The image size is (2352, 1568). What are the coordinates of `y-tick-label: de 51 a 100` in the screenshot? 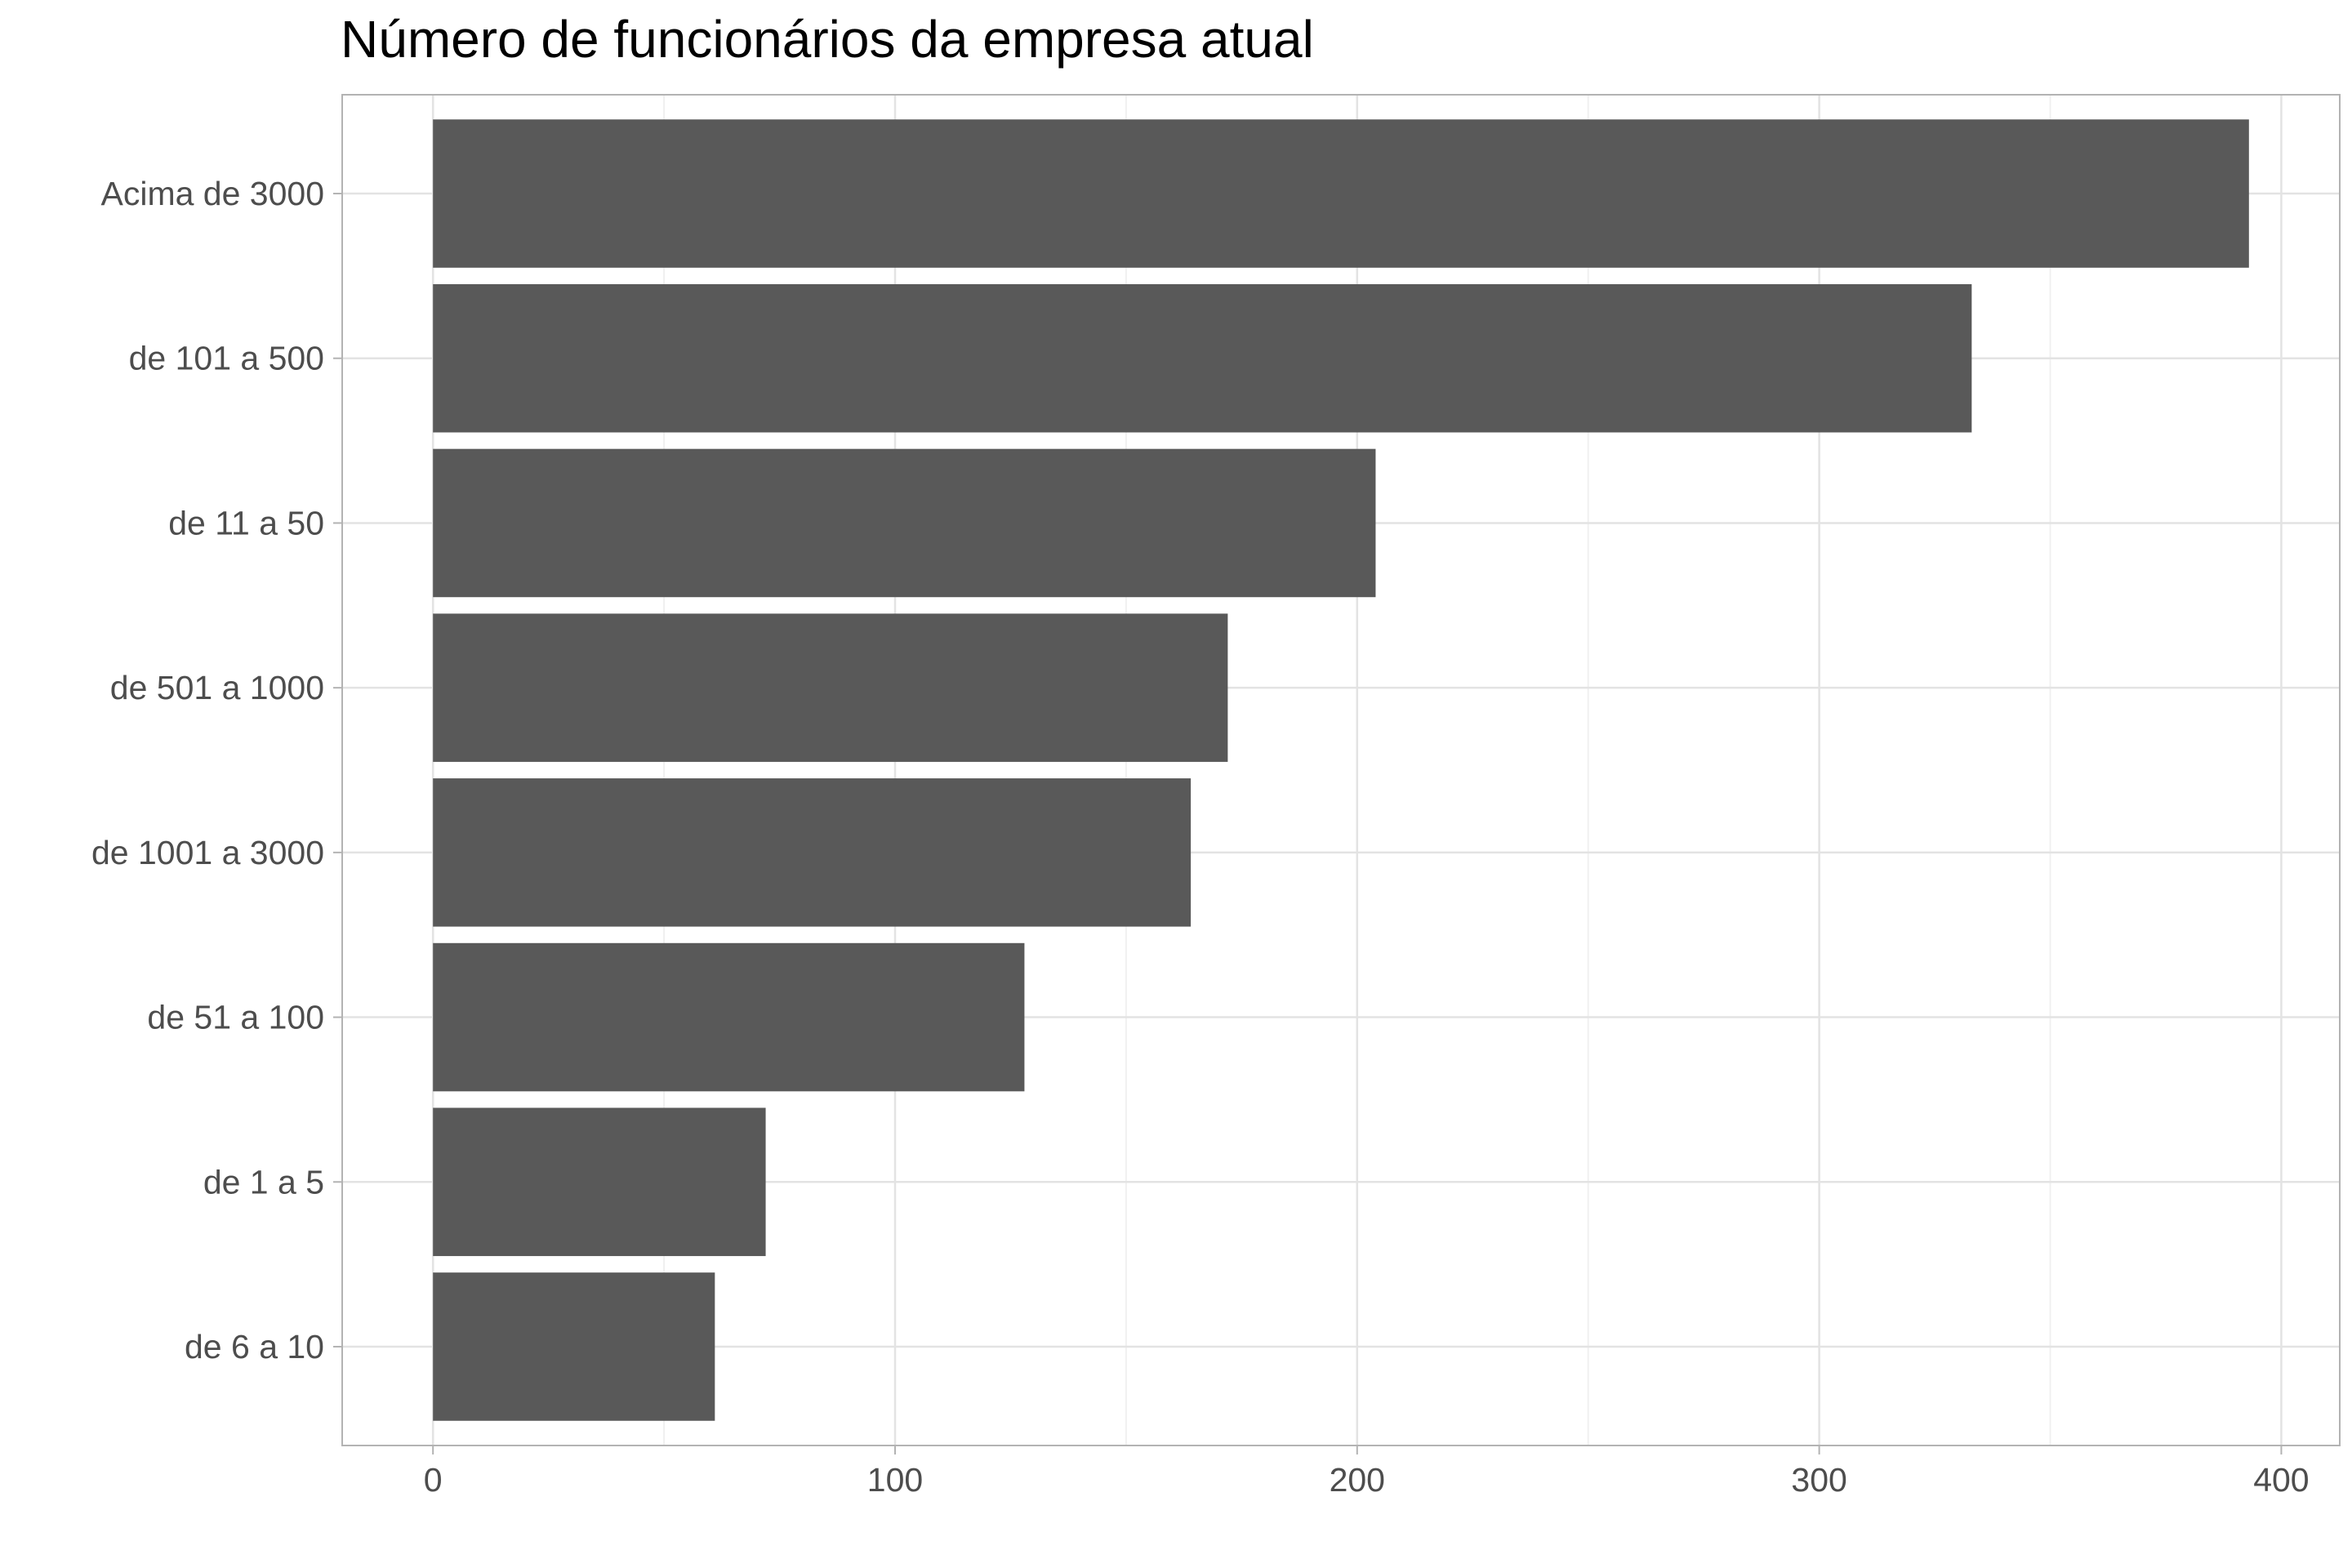 It's located at (236, 1017).